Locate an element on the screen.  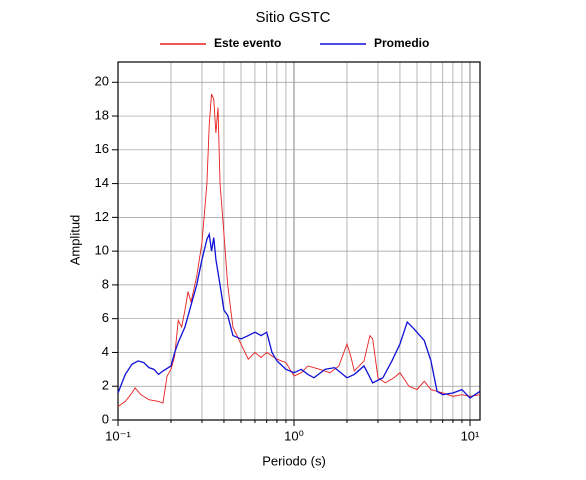
x-tick-label: 10⁻¹ is located at coordinates (118, 435).